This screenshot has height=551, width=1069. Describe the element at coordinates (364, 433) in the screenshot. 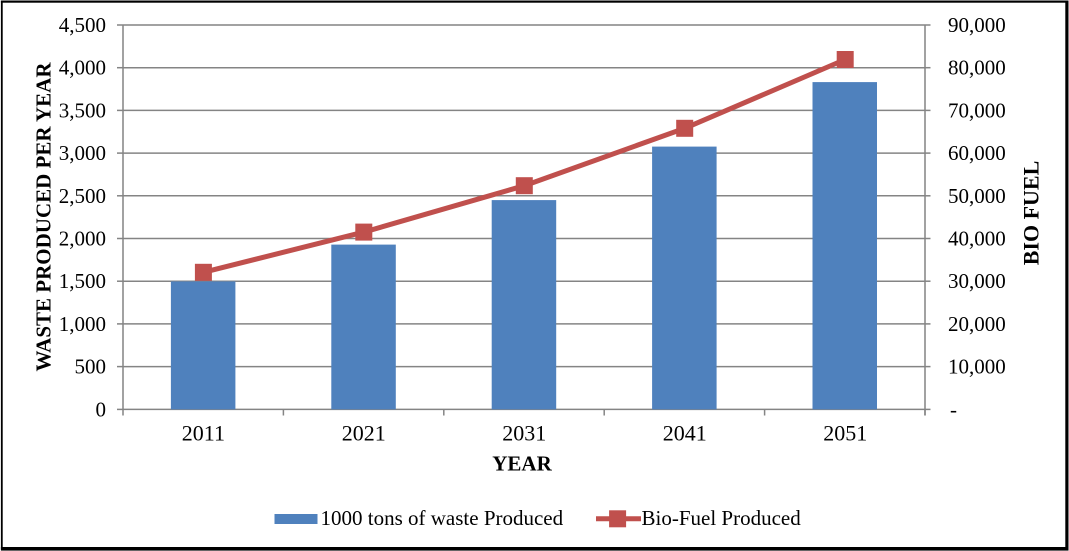

I see `svg-text: 2021` at that location.